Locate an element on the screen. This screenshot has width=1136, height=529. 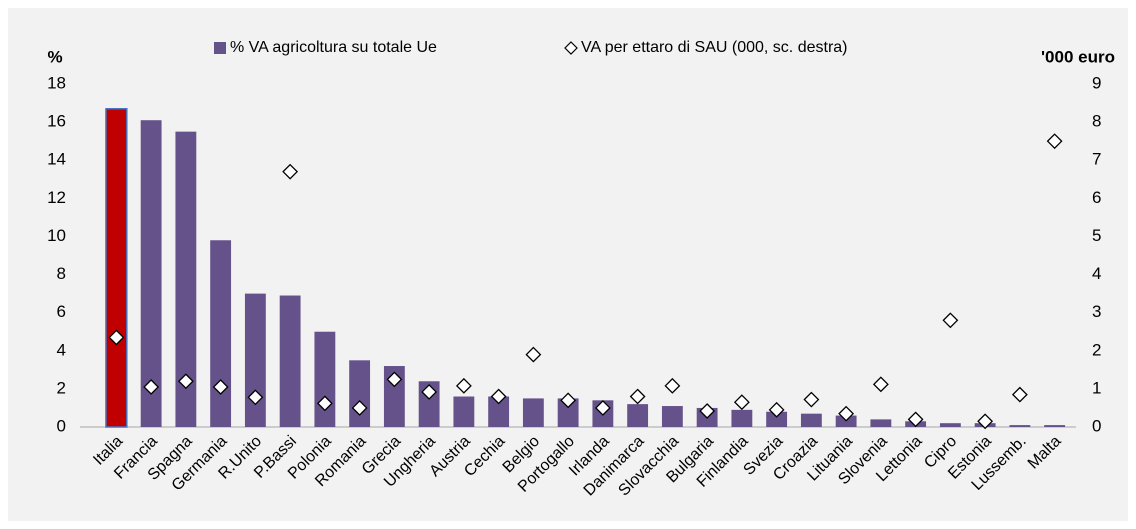
y2-tick-label: 2 is located at coordinates (1096, 349).